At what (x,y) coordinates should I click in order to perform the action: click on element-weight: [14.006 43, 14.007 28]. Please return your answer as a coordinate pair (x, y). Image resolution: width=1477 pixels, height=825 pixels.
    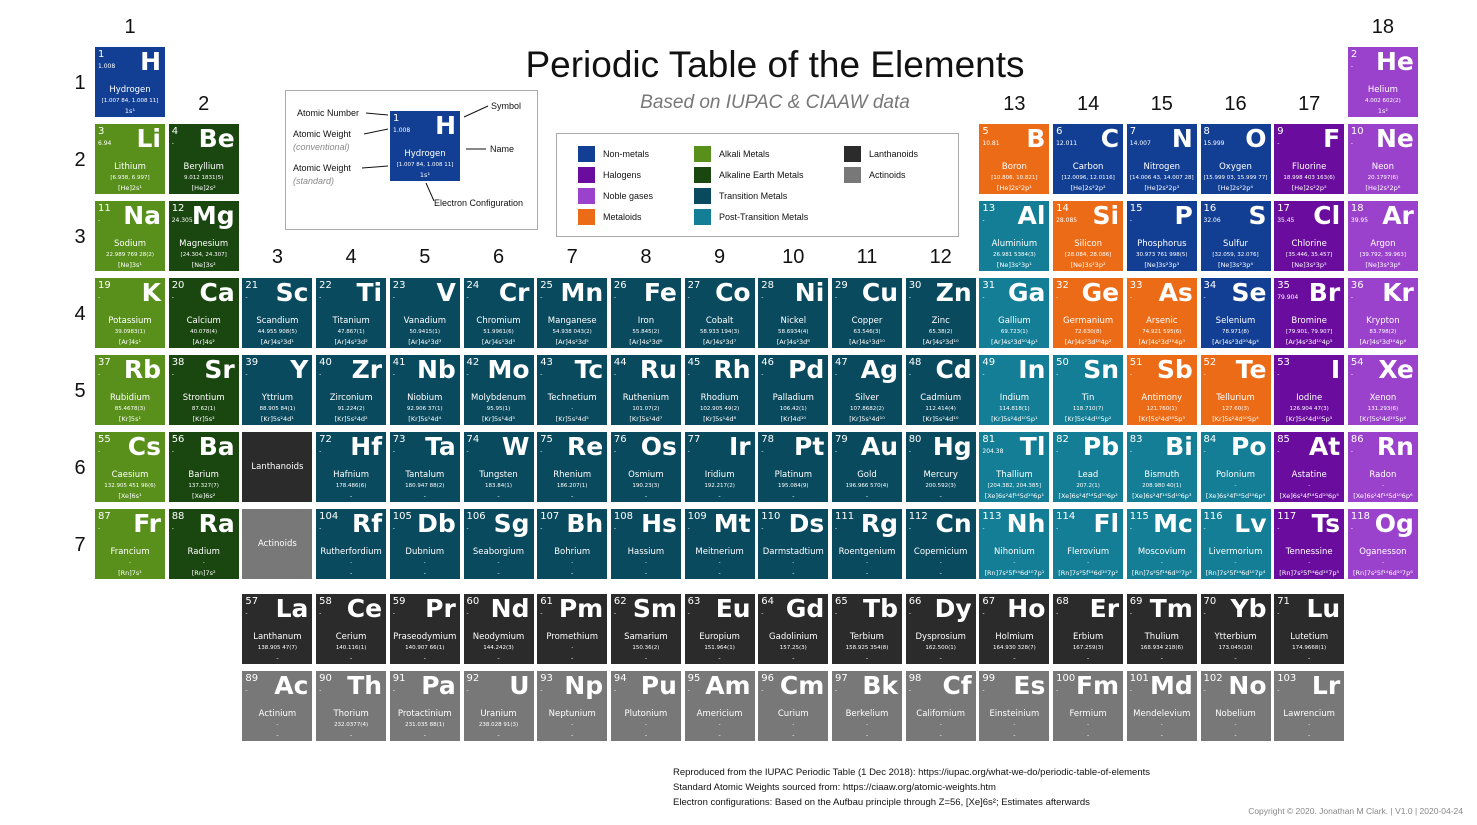
    Looking at the image, I should click on (1161, 178).